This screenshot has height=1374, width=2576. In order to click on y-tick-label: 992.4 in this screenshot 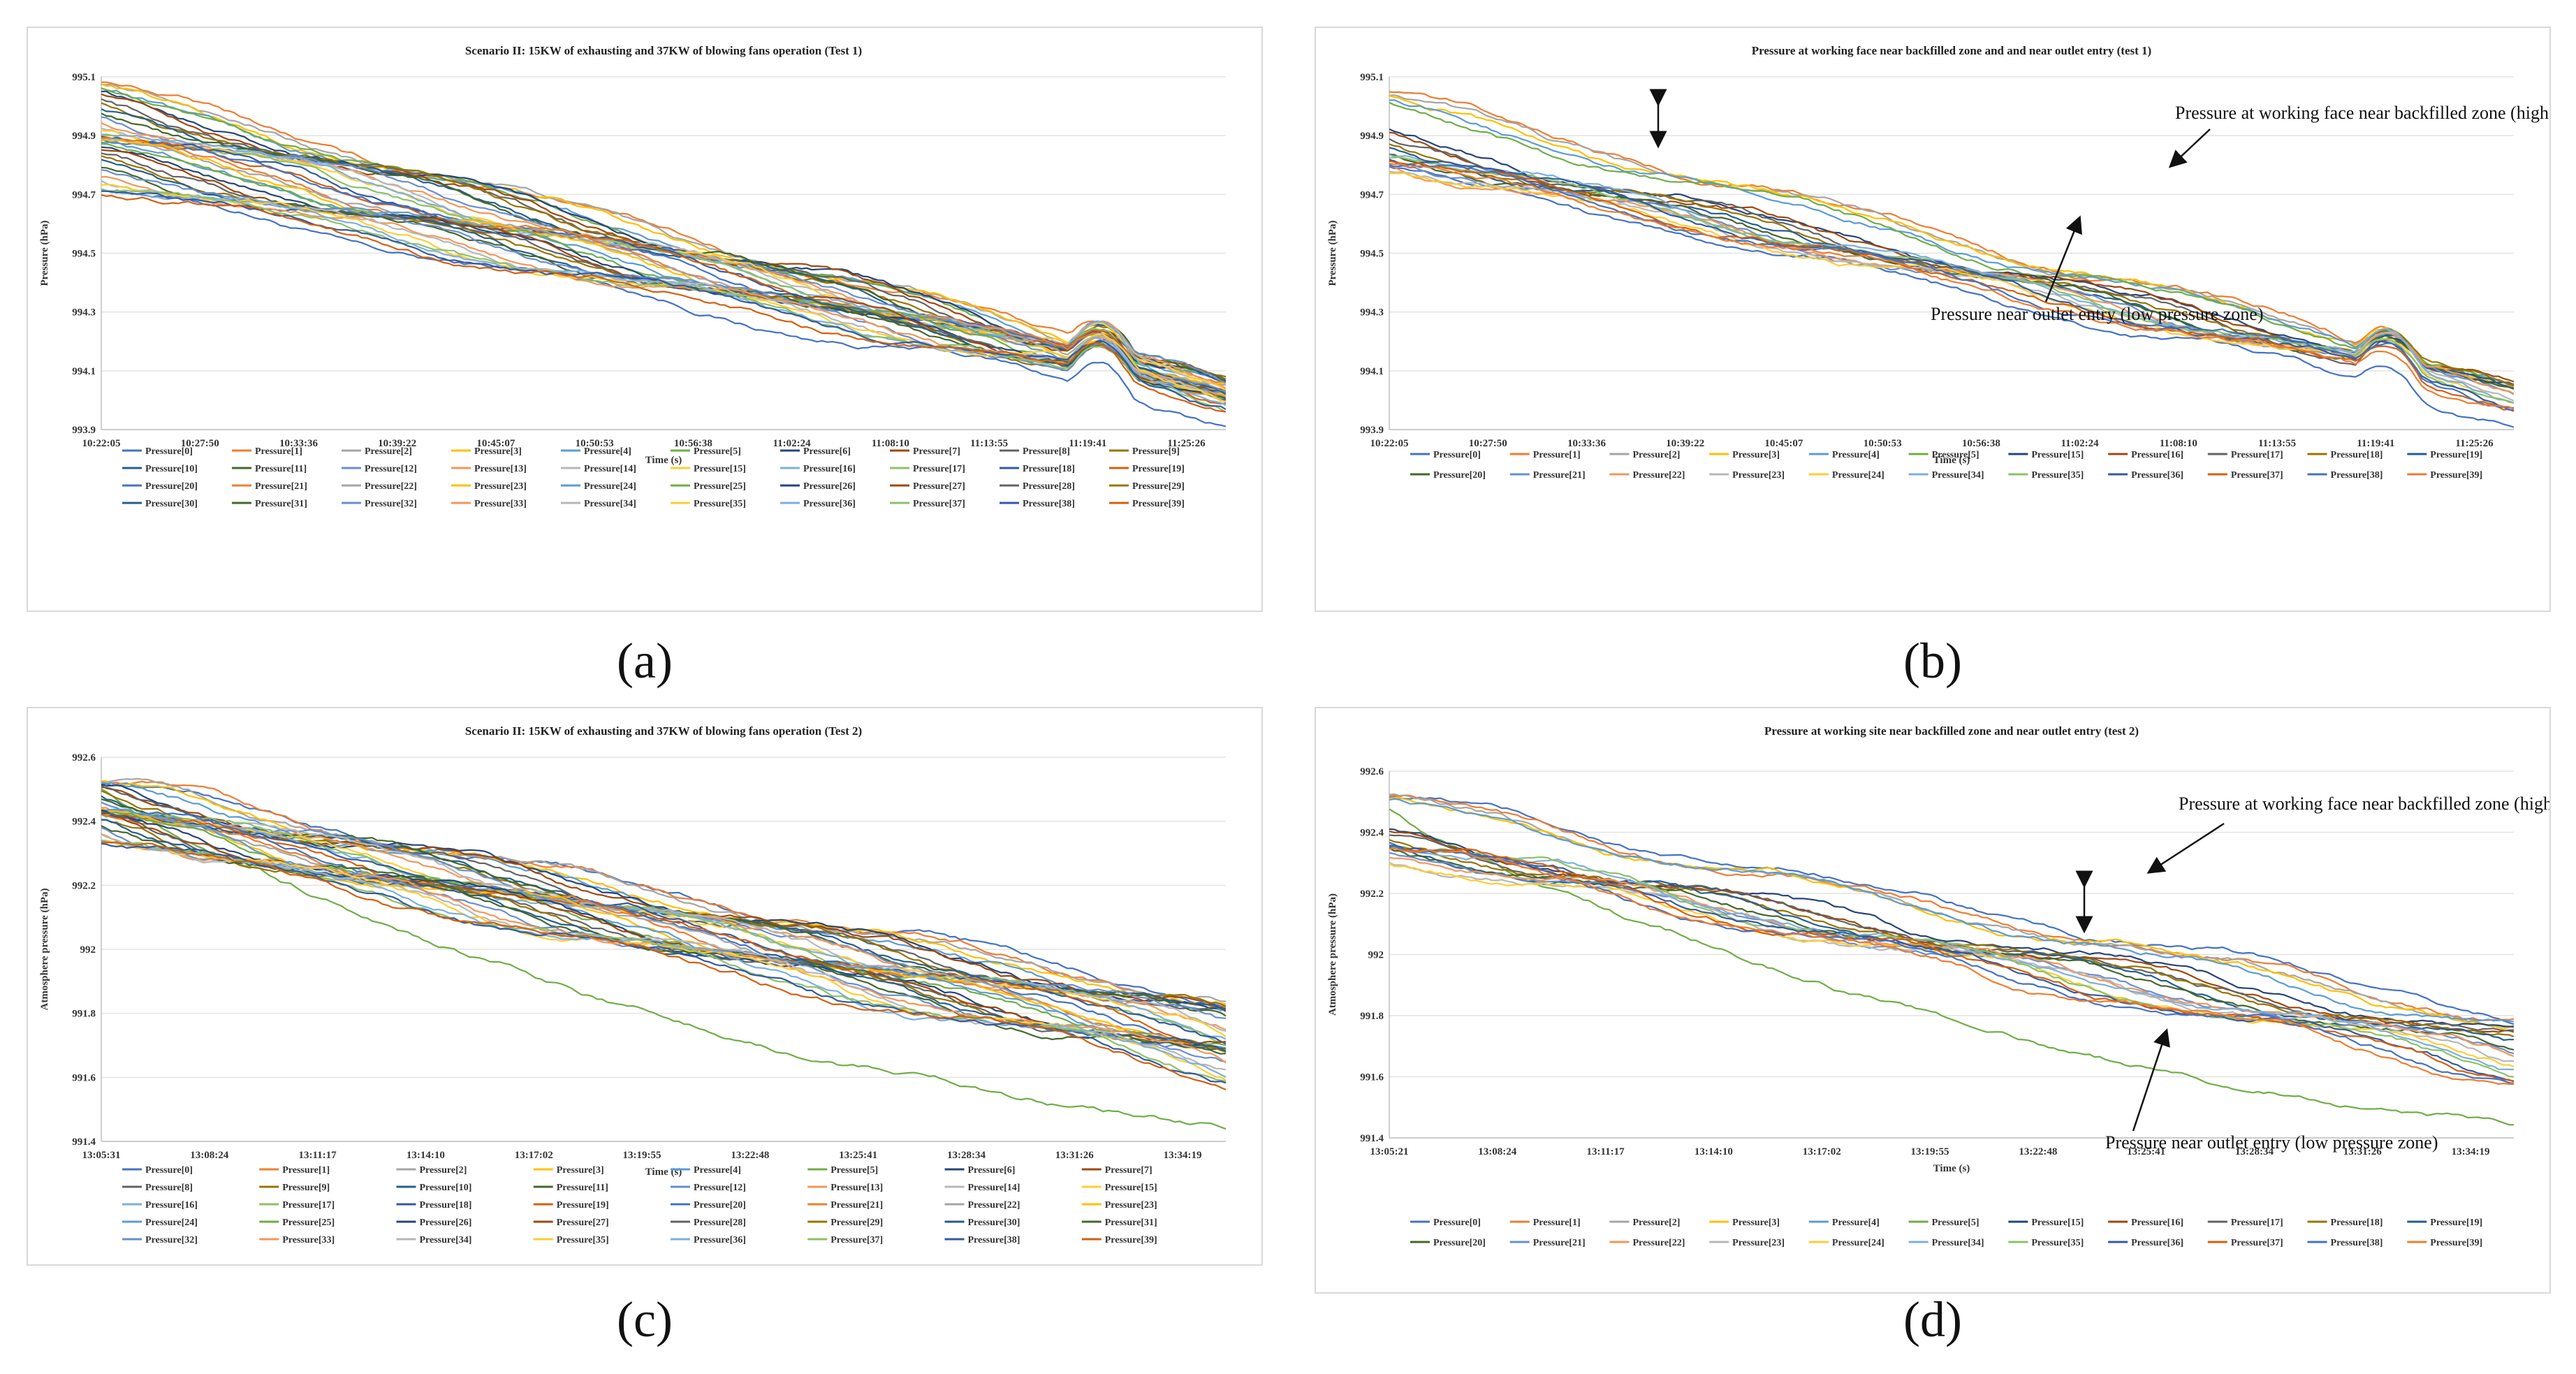, I will do `click(84, 822)`.